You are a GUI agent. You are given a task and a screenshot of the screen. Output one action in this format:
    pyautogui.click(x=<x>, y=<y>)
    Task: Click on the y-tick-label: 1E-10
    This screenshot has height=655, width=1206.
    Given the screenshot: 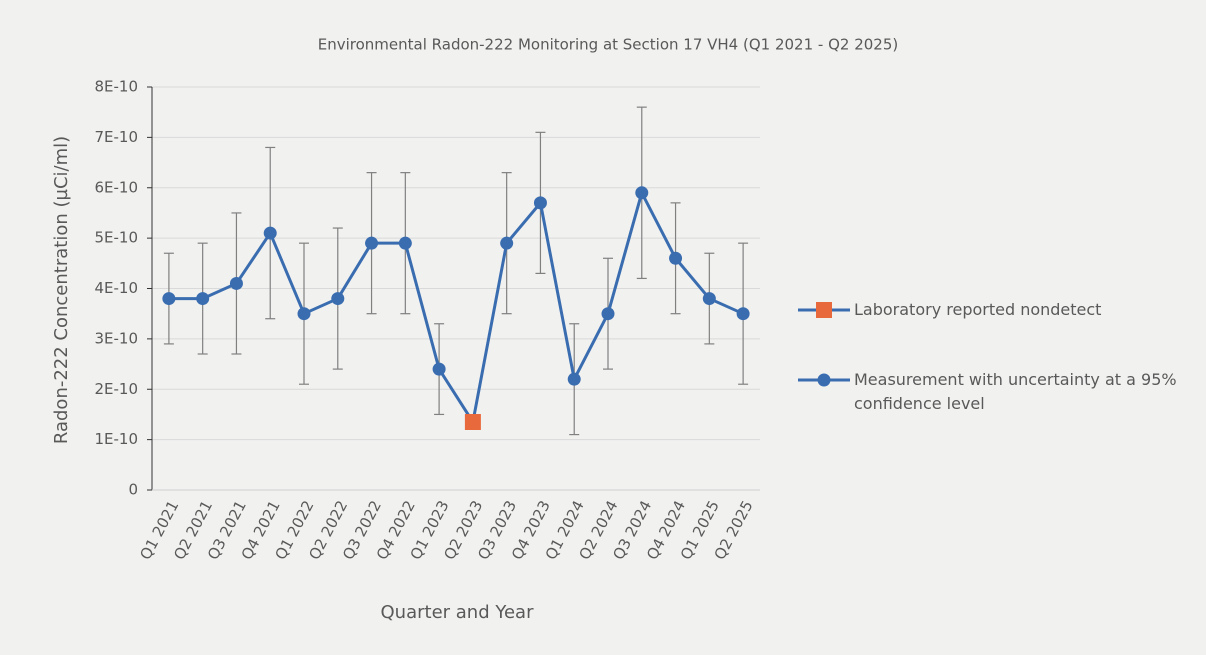 What is the action you would take?
    pyautogui.click(x=116, y=439)
    